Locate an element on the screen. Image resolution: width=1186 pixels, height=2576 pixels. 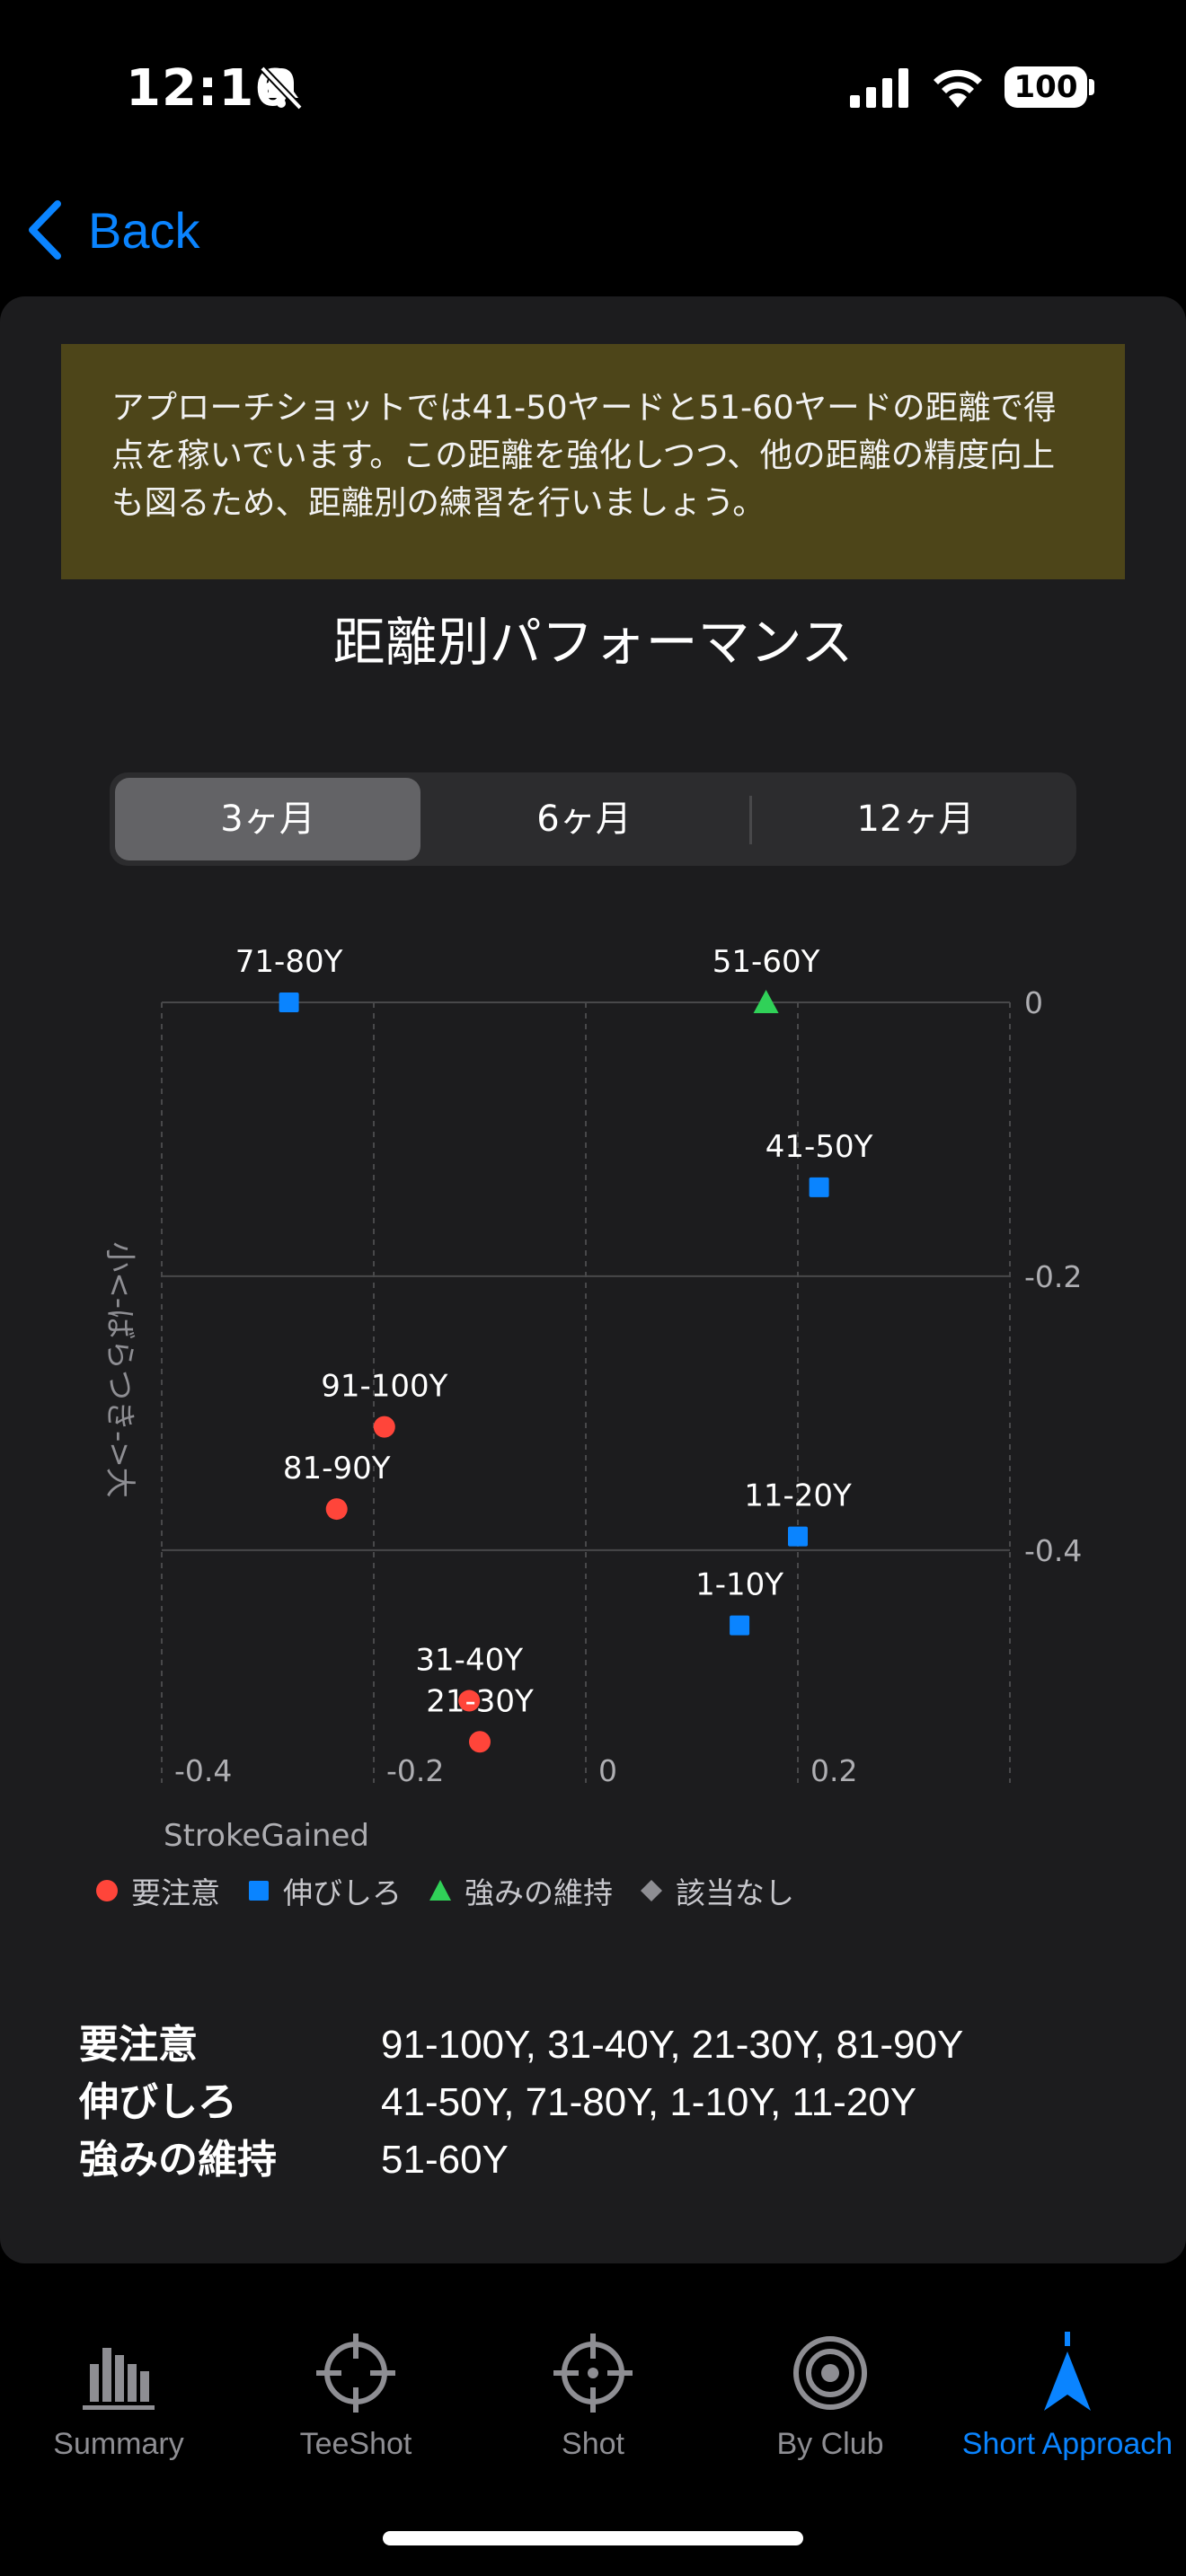
chart-title: 距離別パフォーマンス is located at coordinates (593, 642).